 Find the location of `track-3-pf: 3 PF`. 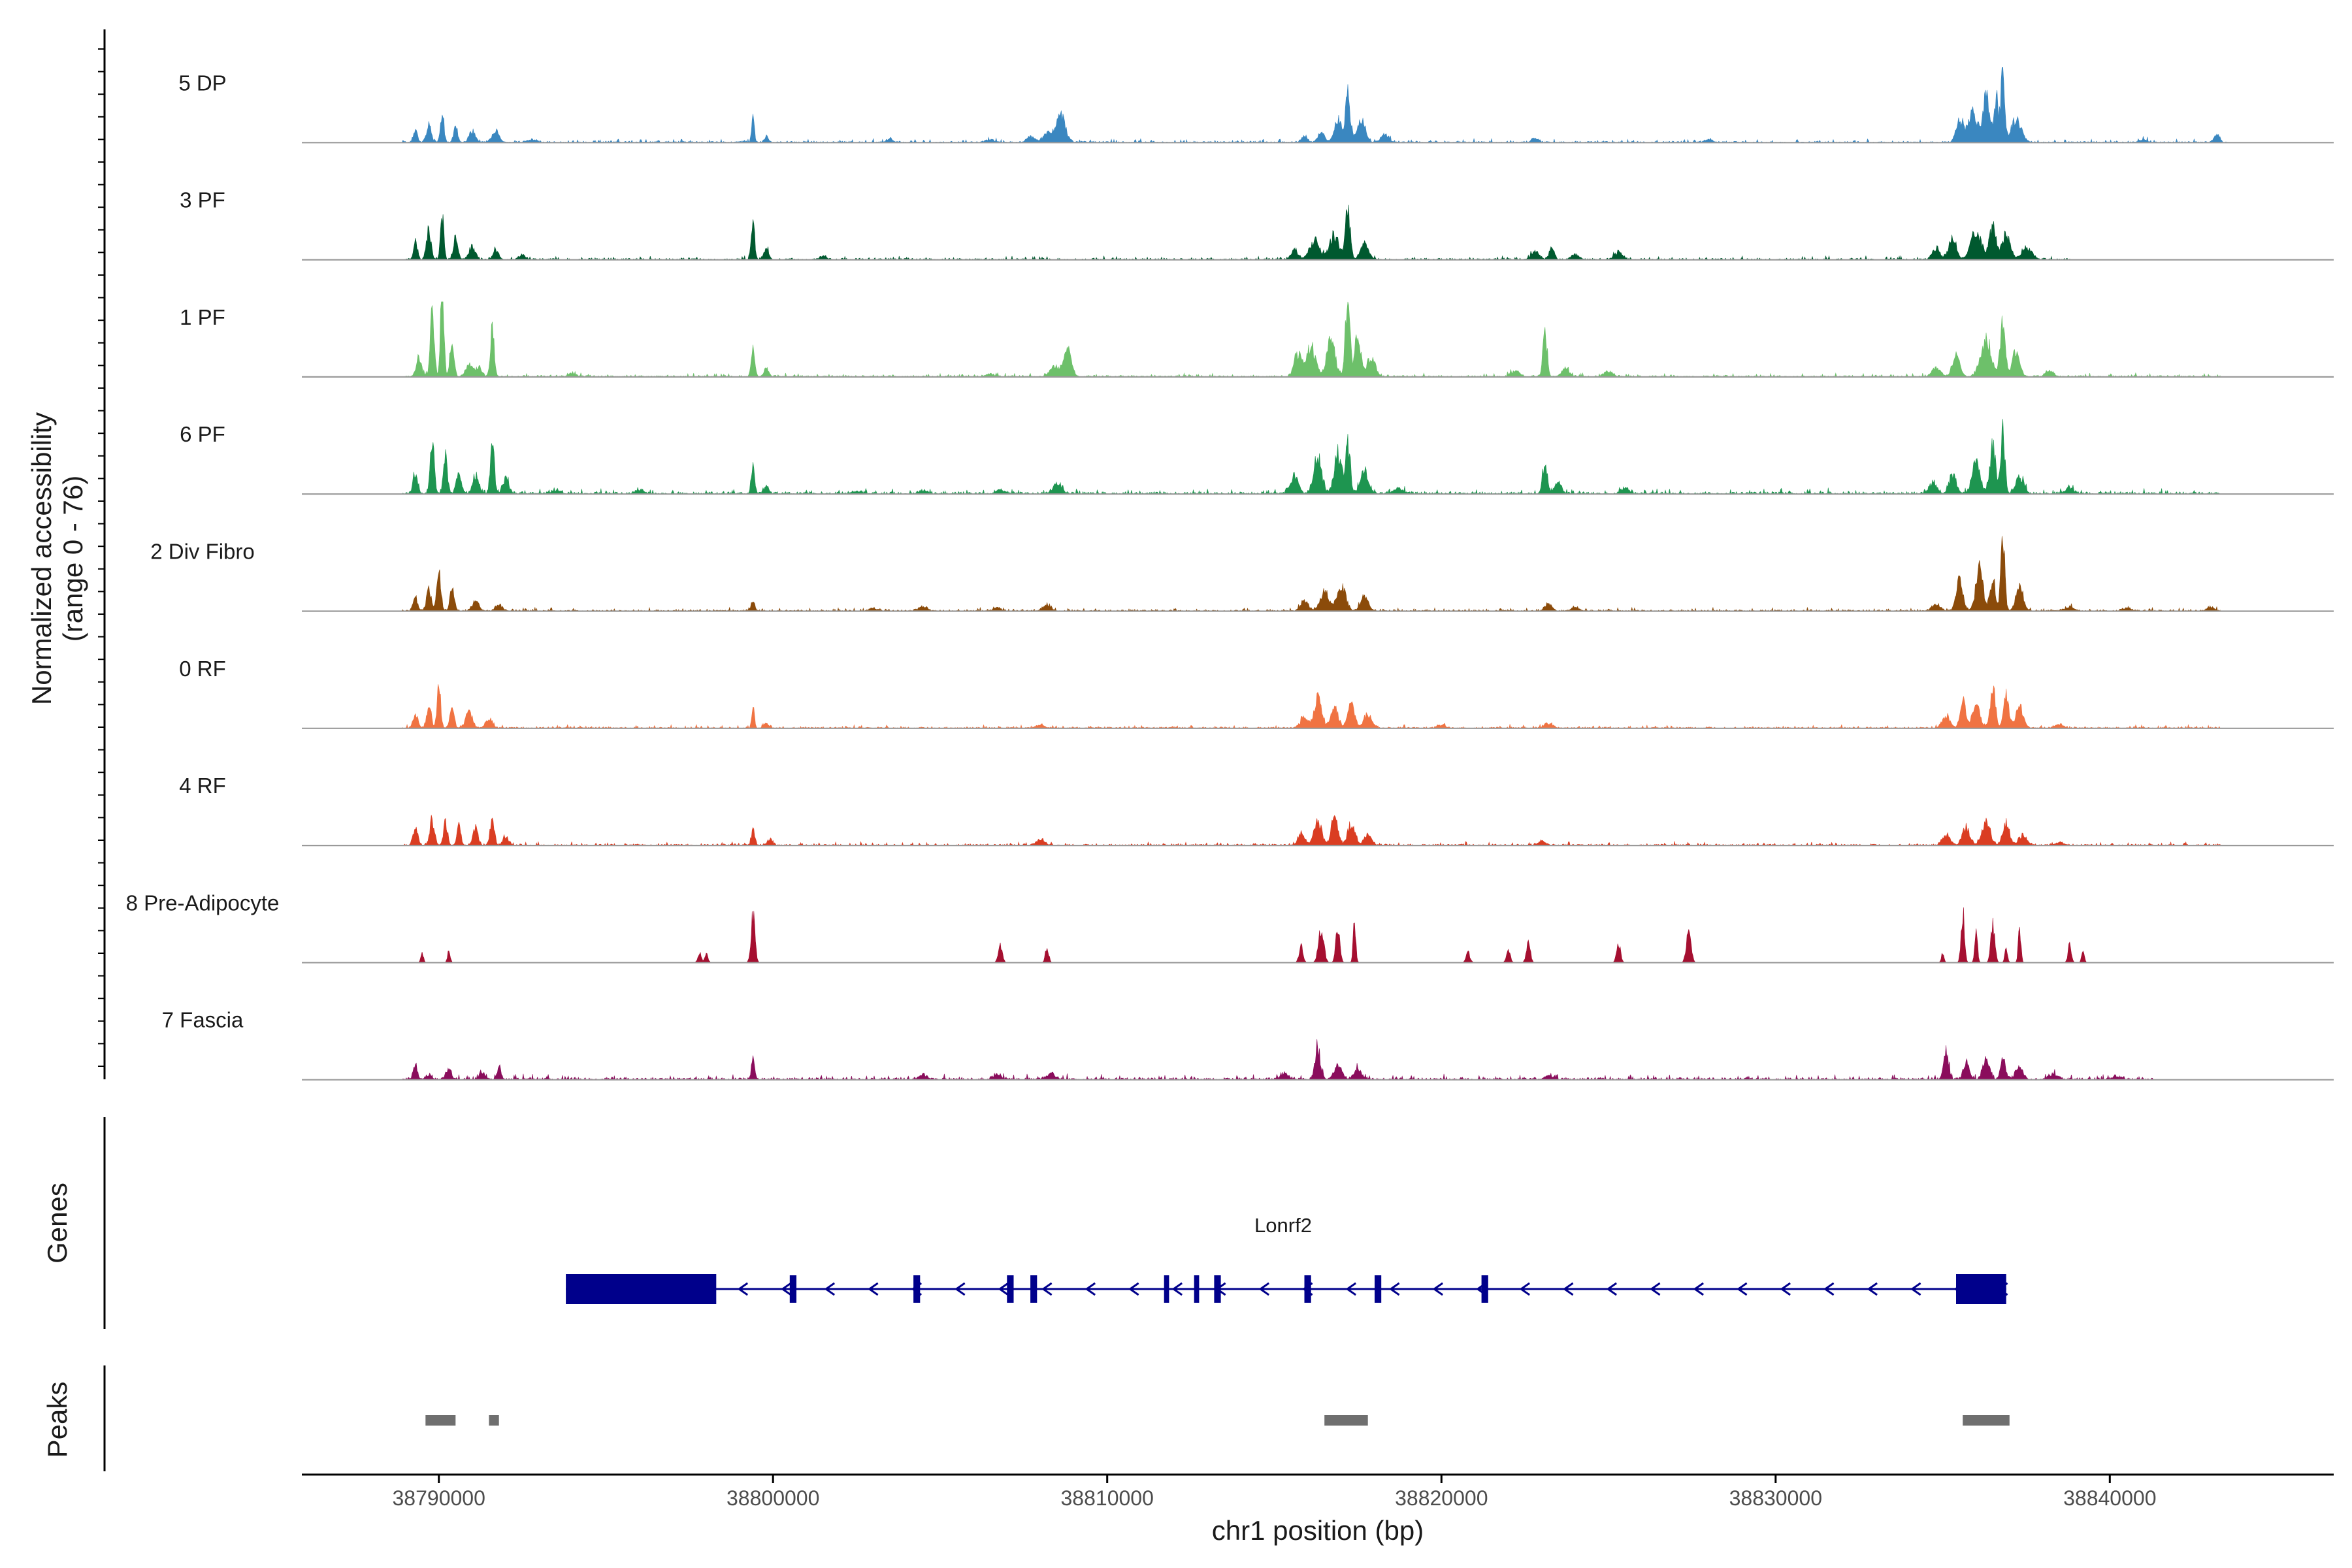

track-3-pf: 3 PF is located at coordinates (1257, 224).